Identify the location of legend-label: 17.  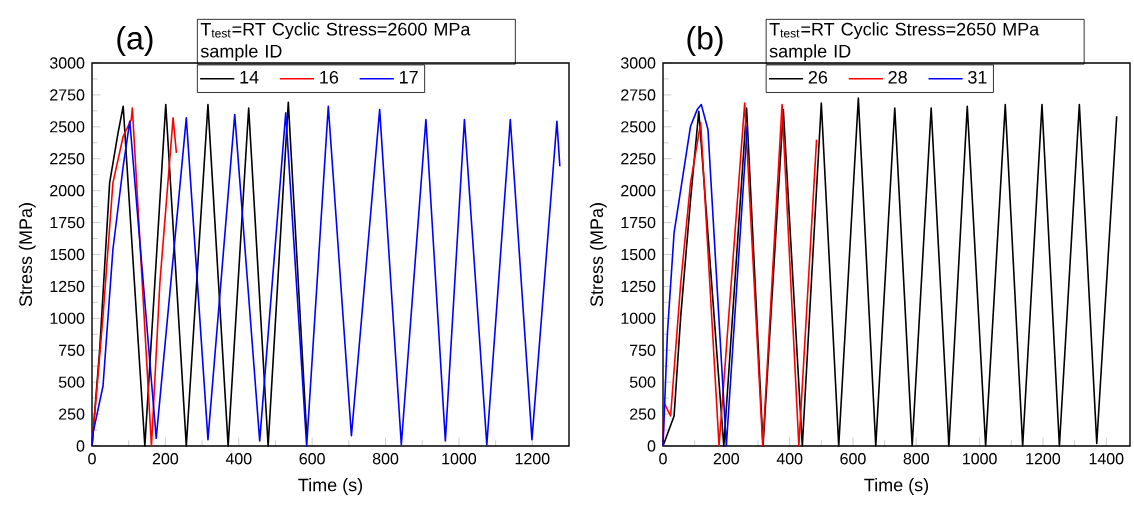
(409, 77).